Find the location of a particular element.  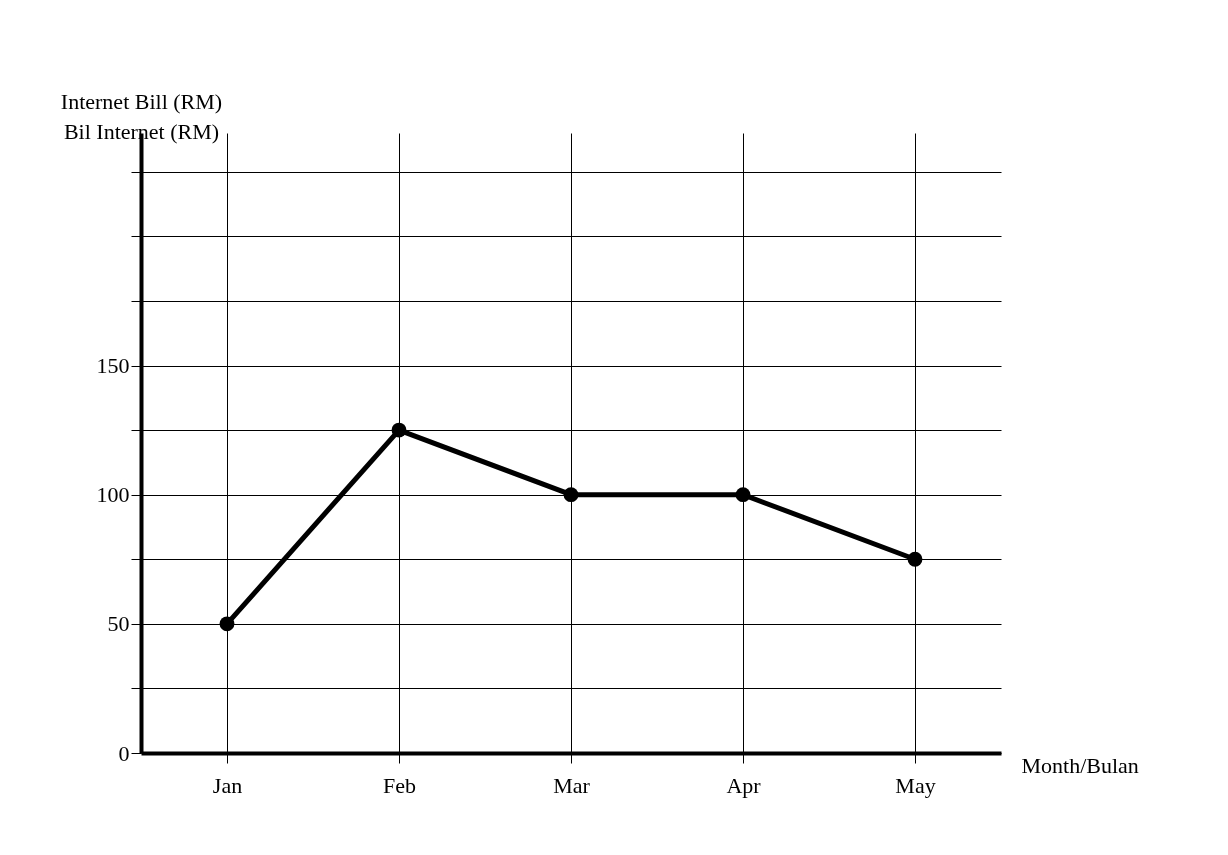

y-axis-title: Internet Bill (RM) Bil Internet (RM) is located at coordinates (141, 116).